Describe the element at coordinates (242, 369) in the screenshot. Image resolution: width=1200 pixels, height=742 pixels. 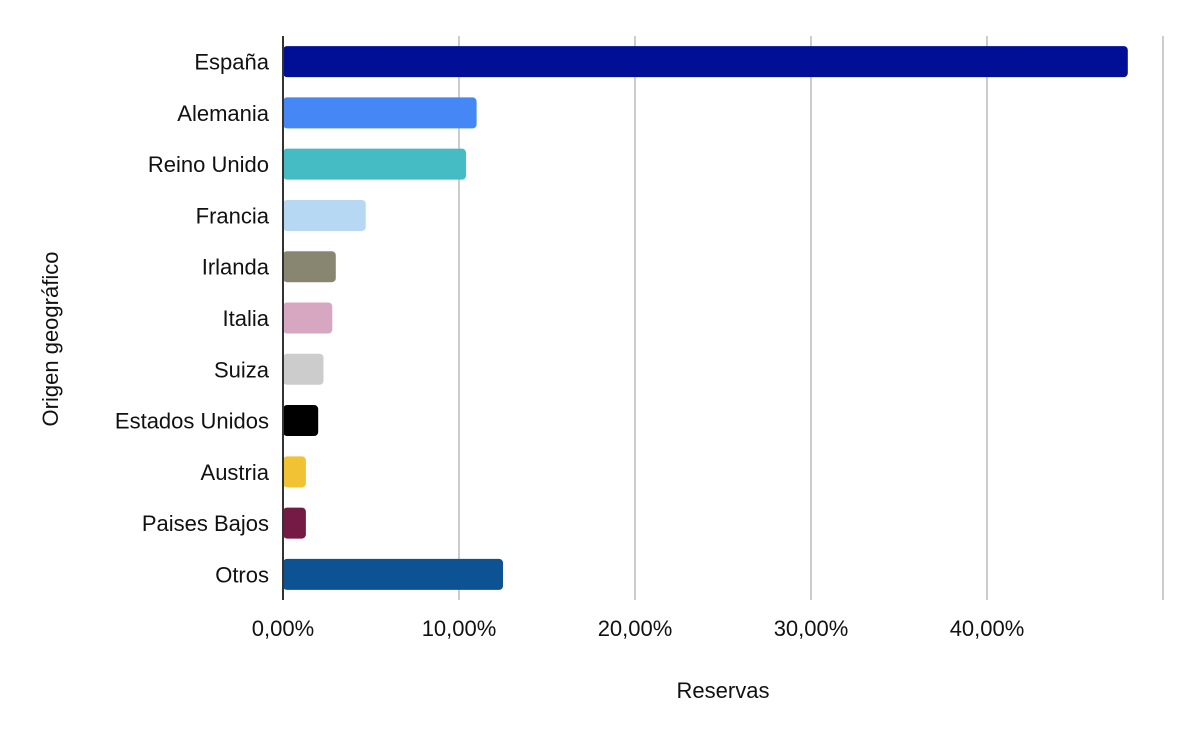
I see `category-label-suiza: Suiza` at that location.